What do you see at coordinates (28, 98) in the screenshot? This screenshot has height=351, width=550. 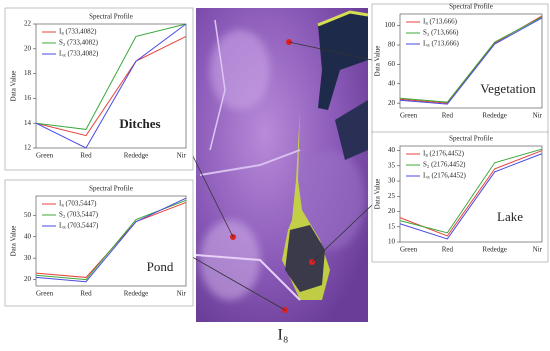 I see `y-tick-label: 16` at bounding box center [28, 98].